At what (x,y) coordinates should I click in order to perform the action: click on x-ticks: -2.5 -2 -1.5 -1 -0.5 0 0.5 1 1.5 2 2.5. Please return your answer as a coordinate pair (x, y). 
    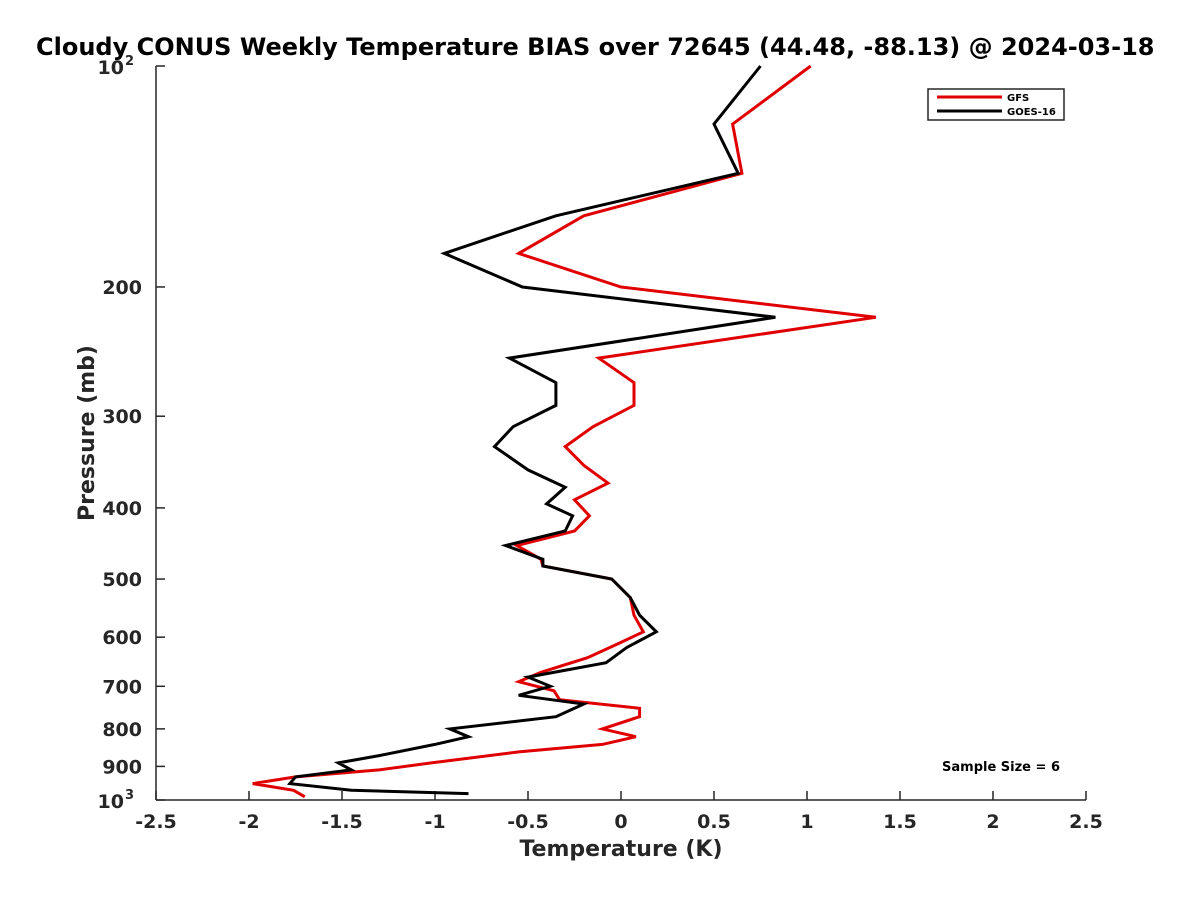
    Looking at the image, I should click on (619, 812).